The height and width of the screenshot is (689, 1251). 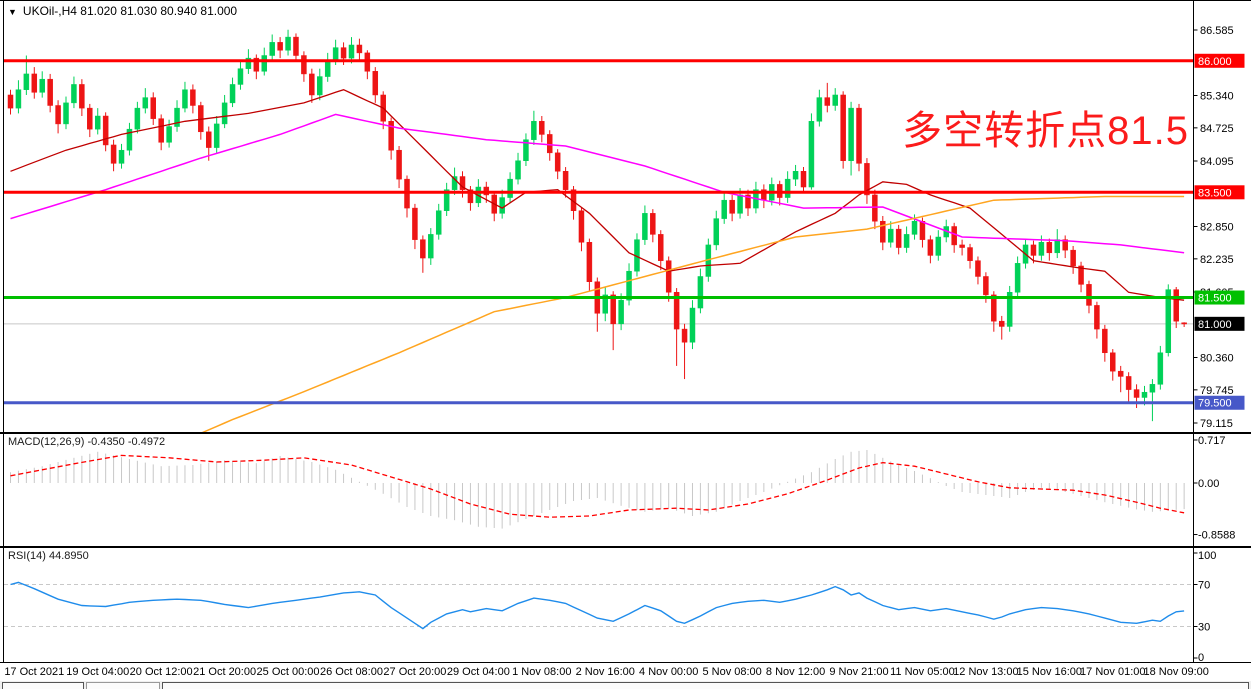 What do you see at coordinates (1215, 404) in the screenshot?
I see `price-badge-label: 79.500` at bounding box center [1215, 404].